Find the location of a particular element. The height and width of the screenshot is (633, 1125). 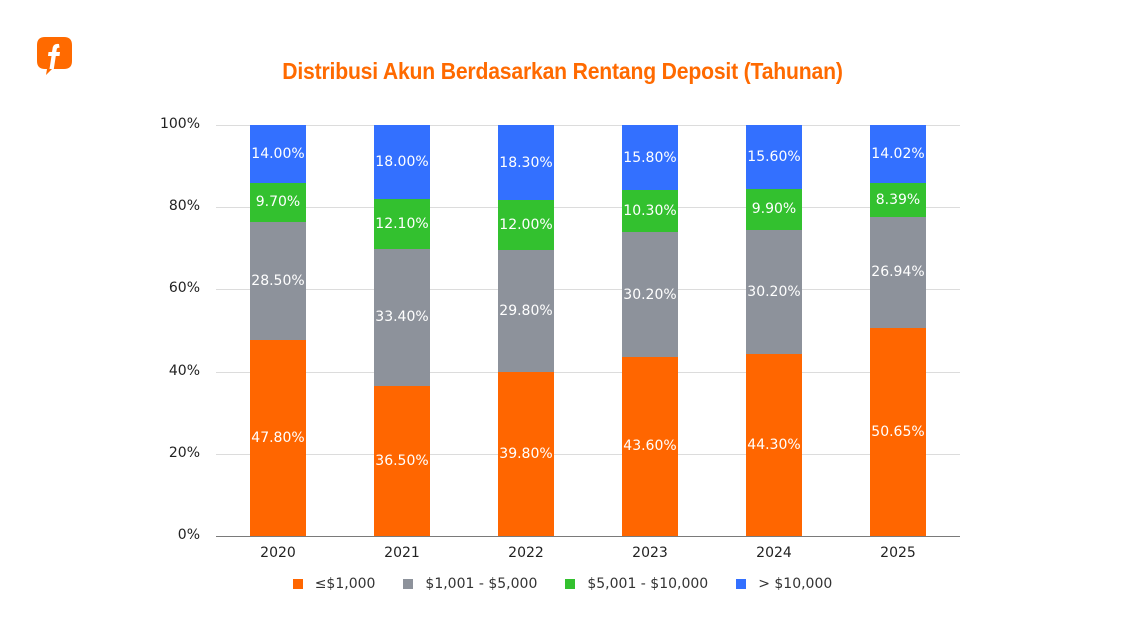

legend-label: $1,001 - $5,000 is located at coordinates (481, 584).